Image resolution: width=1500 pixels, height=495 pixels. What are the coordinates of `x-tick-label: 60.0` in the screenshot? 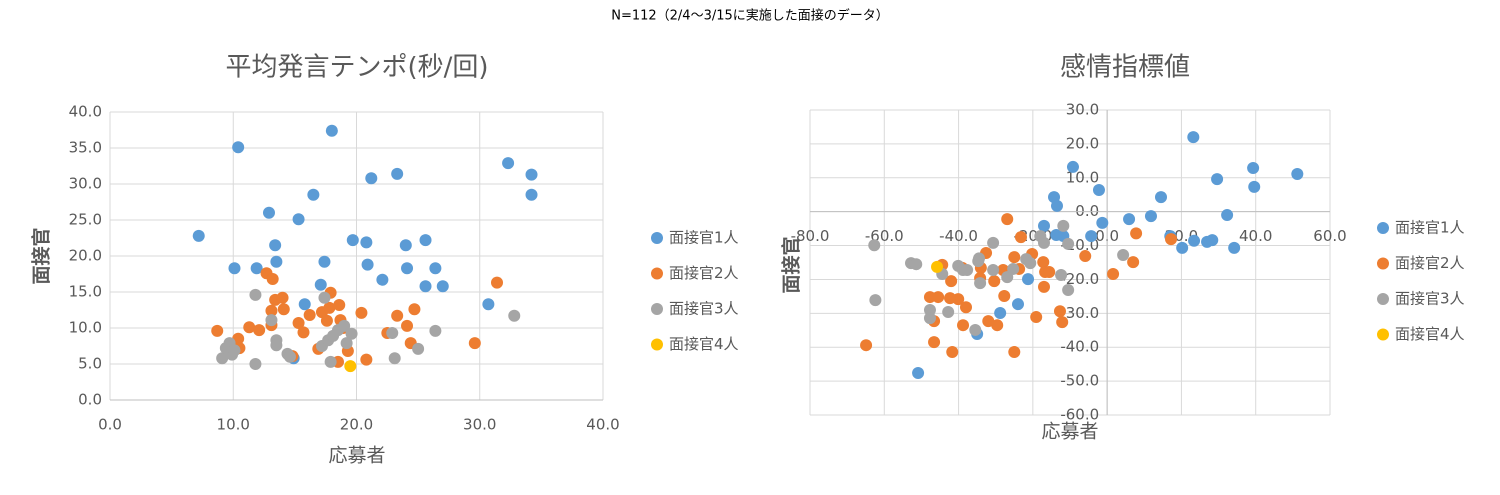 It's located at (1329, 236).